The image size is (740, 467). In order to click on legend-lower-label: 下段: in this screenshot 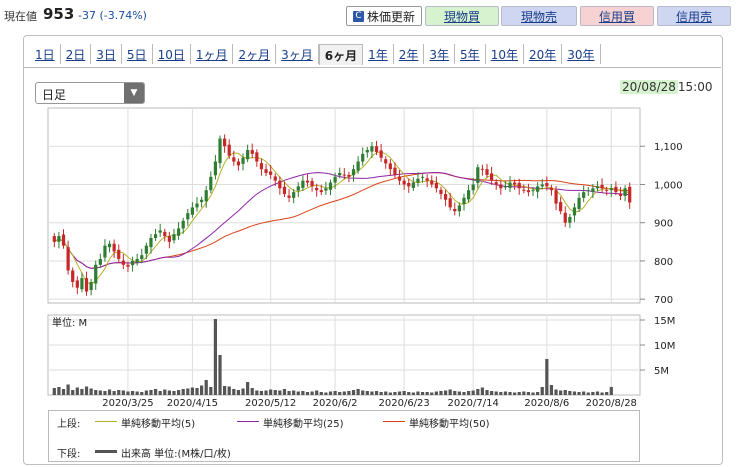, I will do `click(69, 454)`.